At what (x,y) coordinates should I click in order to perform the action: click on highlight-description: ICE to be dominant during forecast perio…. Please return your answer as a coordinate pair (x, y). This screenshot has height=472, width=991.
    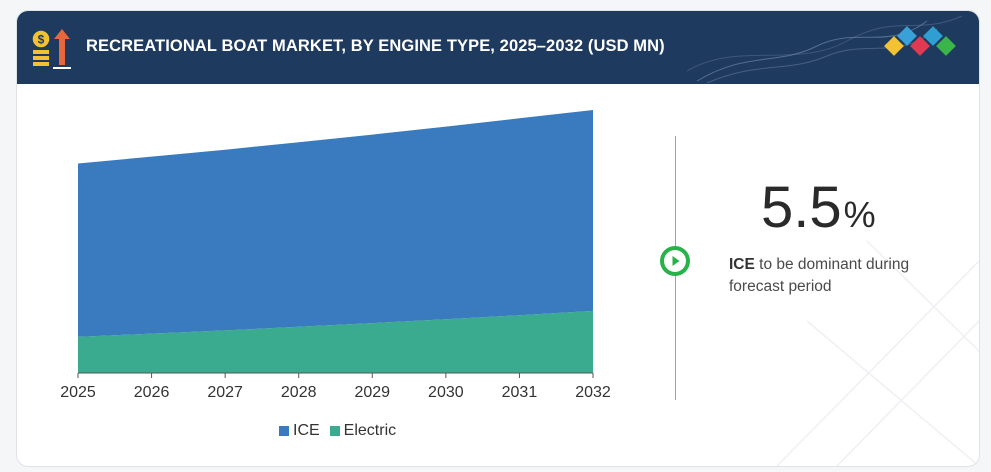
    Looking at the image, I should click on (829, 276).